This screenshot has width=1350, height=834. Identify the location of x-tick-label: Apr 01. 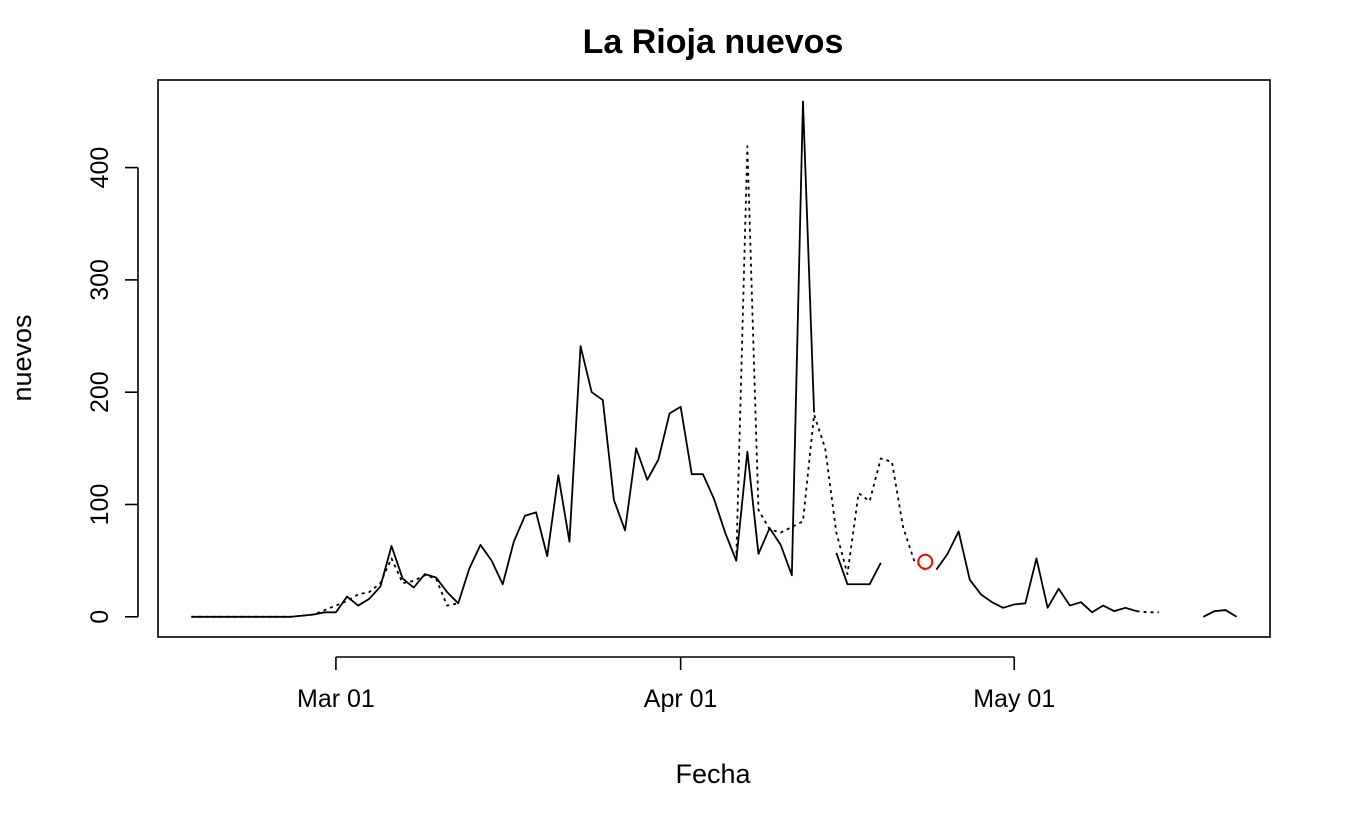
(681, 699).